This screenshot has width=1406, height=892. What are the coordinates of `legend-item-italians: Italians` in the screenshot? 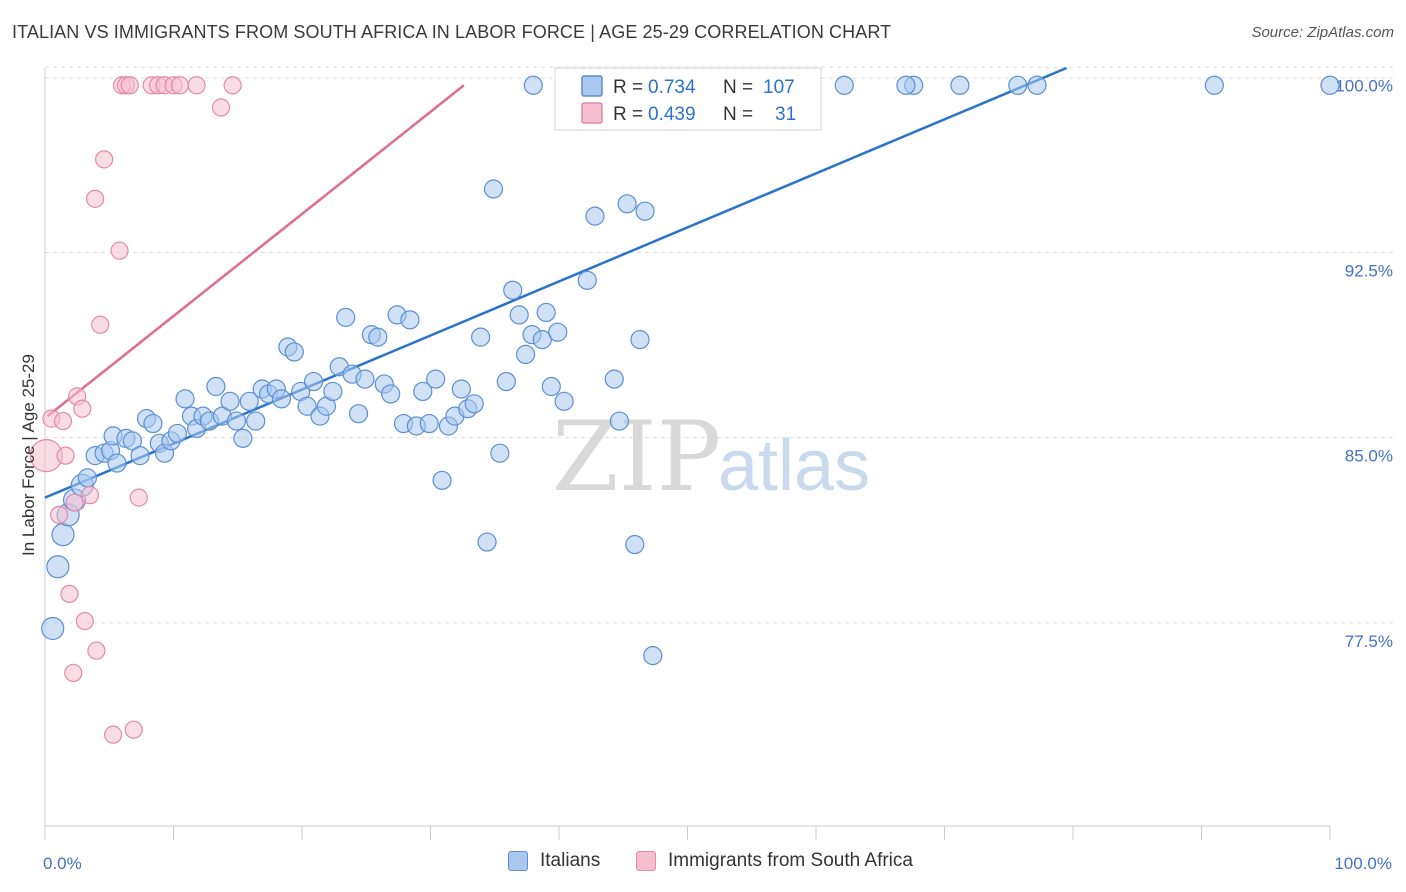 It's located at (554, 861).